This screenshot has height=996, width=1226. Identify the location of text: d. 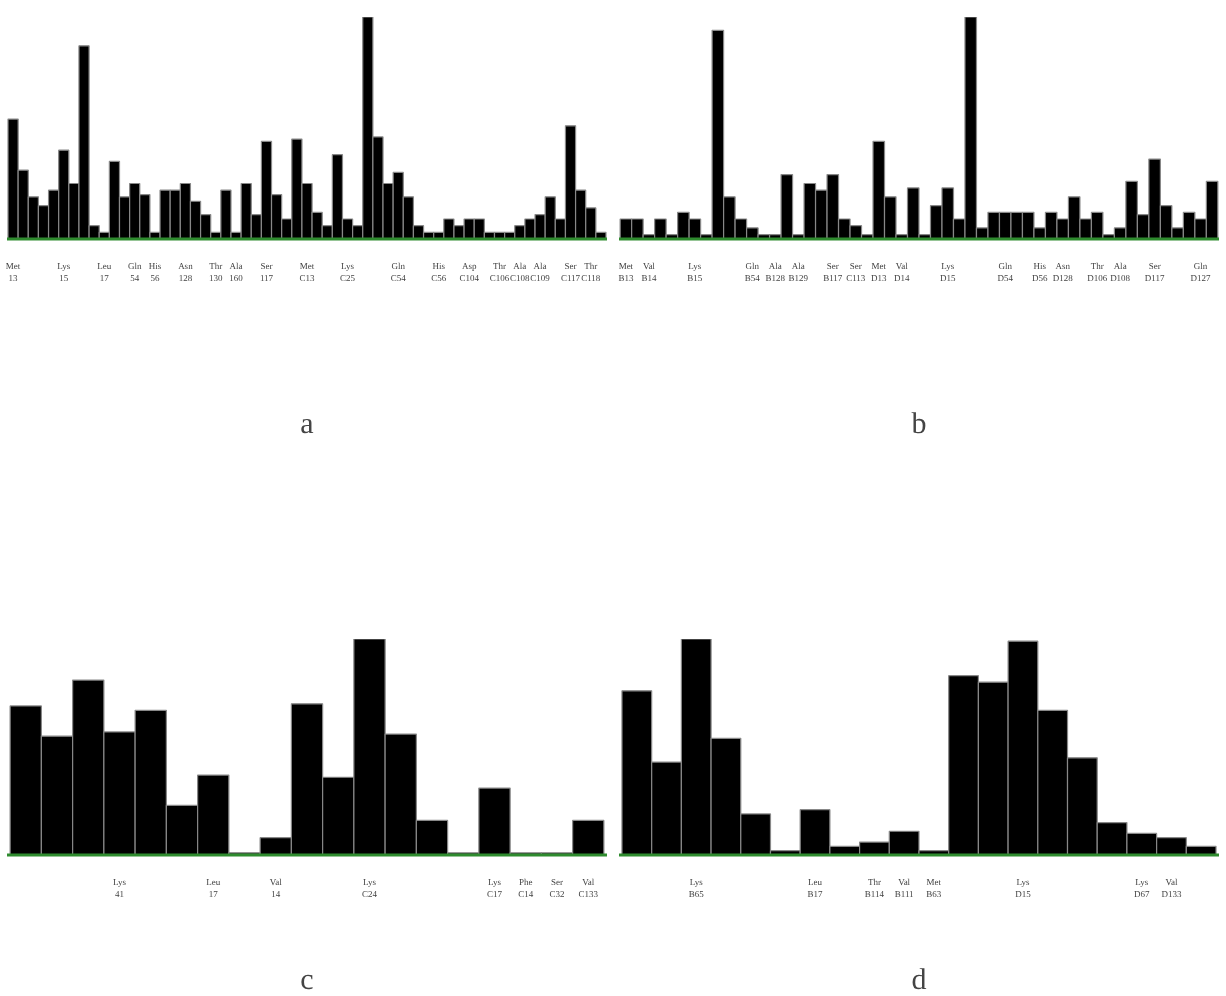
(919, 980).